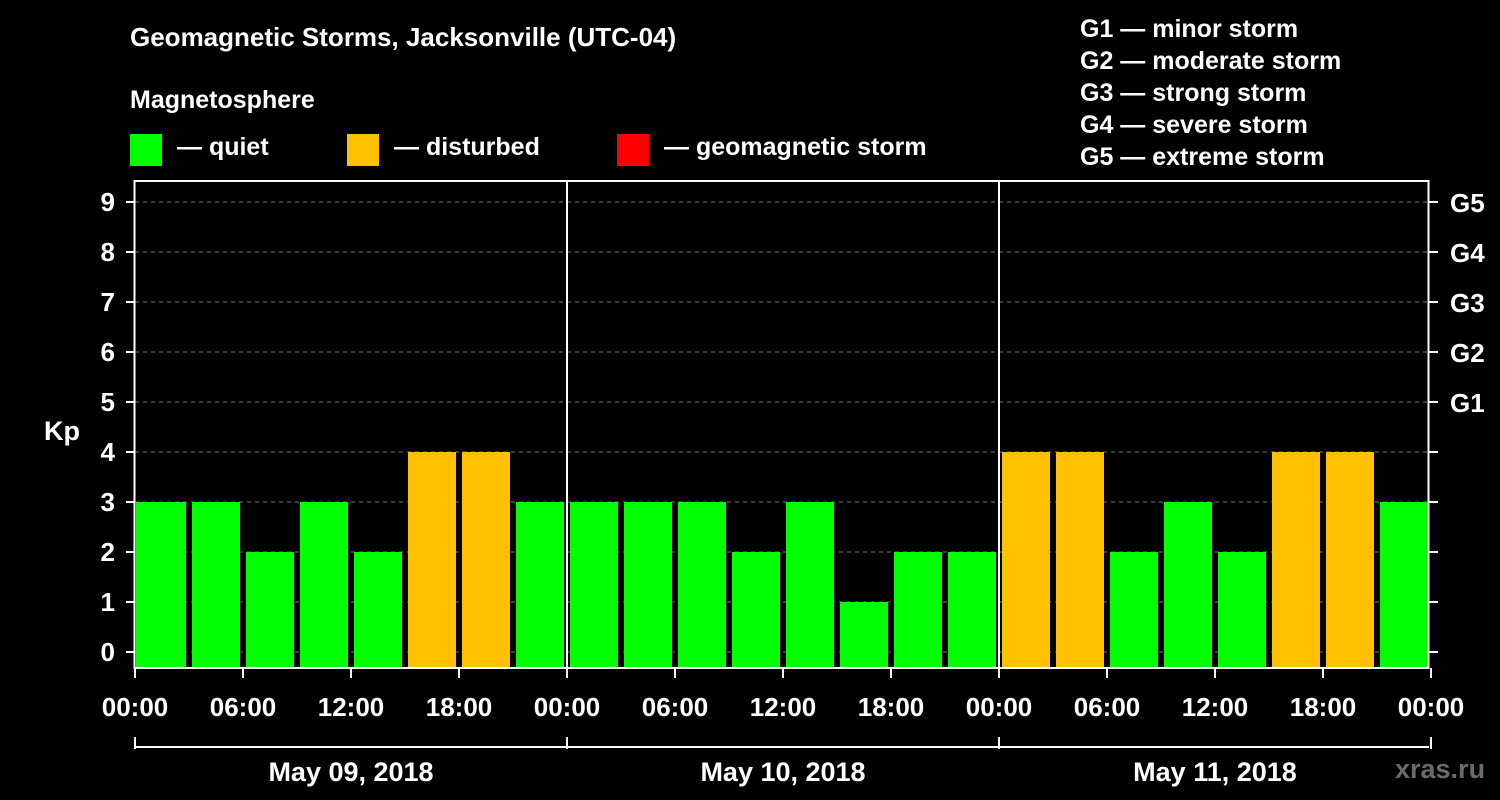  What do you see at coordinates (467, 147) in the screenshot?
I see `legend-label-disturbed: — disturbed` at bounding box center [467, 147].